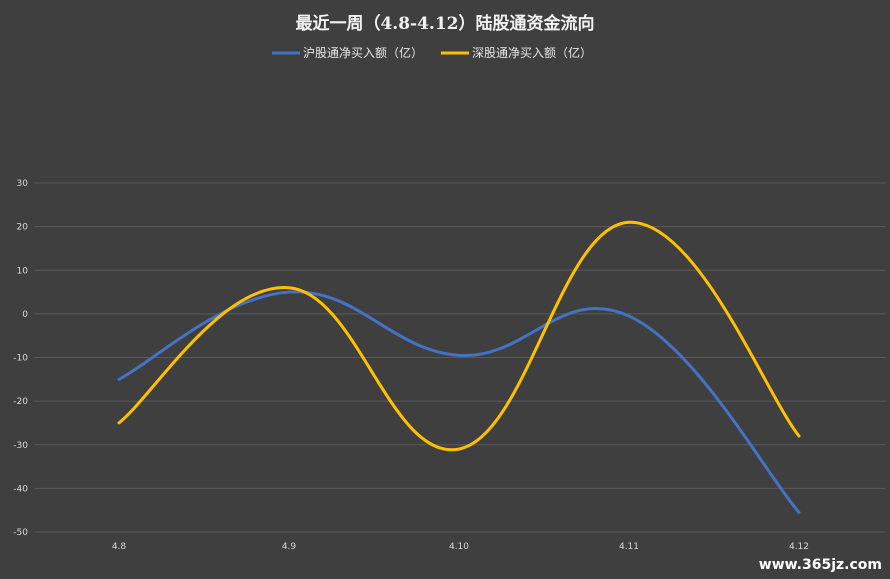 The width and height of the screenshot is (890, 579). I want to click on x-axis-ticks: 4.8 4.9 4.10 4.11 4.12, so click(460, 547).